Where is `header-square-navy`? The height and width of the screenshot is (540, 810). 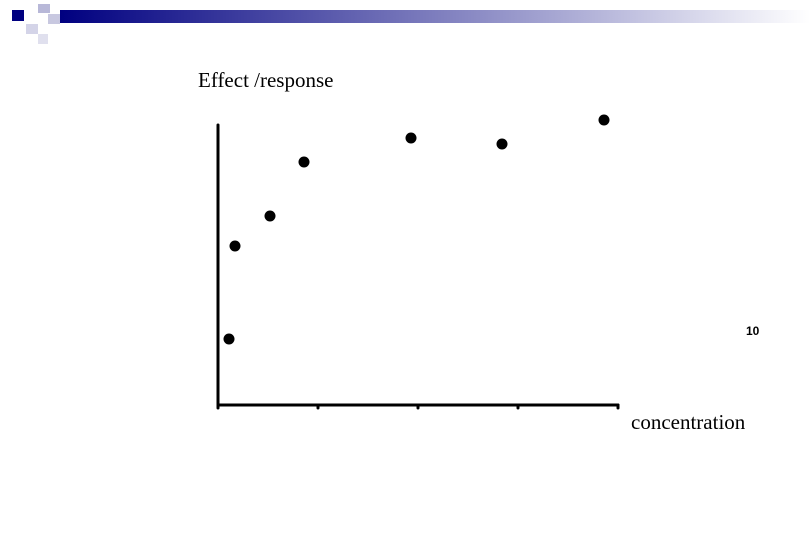 header-square-navy is located at coordinates (18, 15).